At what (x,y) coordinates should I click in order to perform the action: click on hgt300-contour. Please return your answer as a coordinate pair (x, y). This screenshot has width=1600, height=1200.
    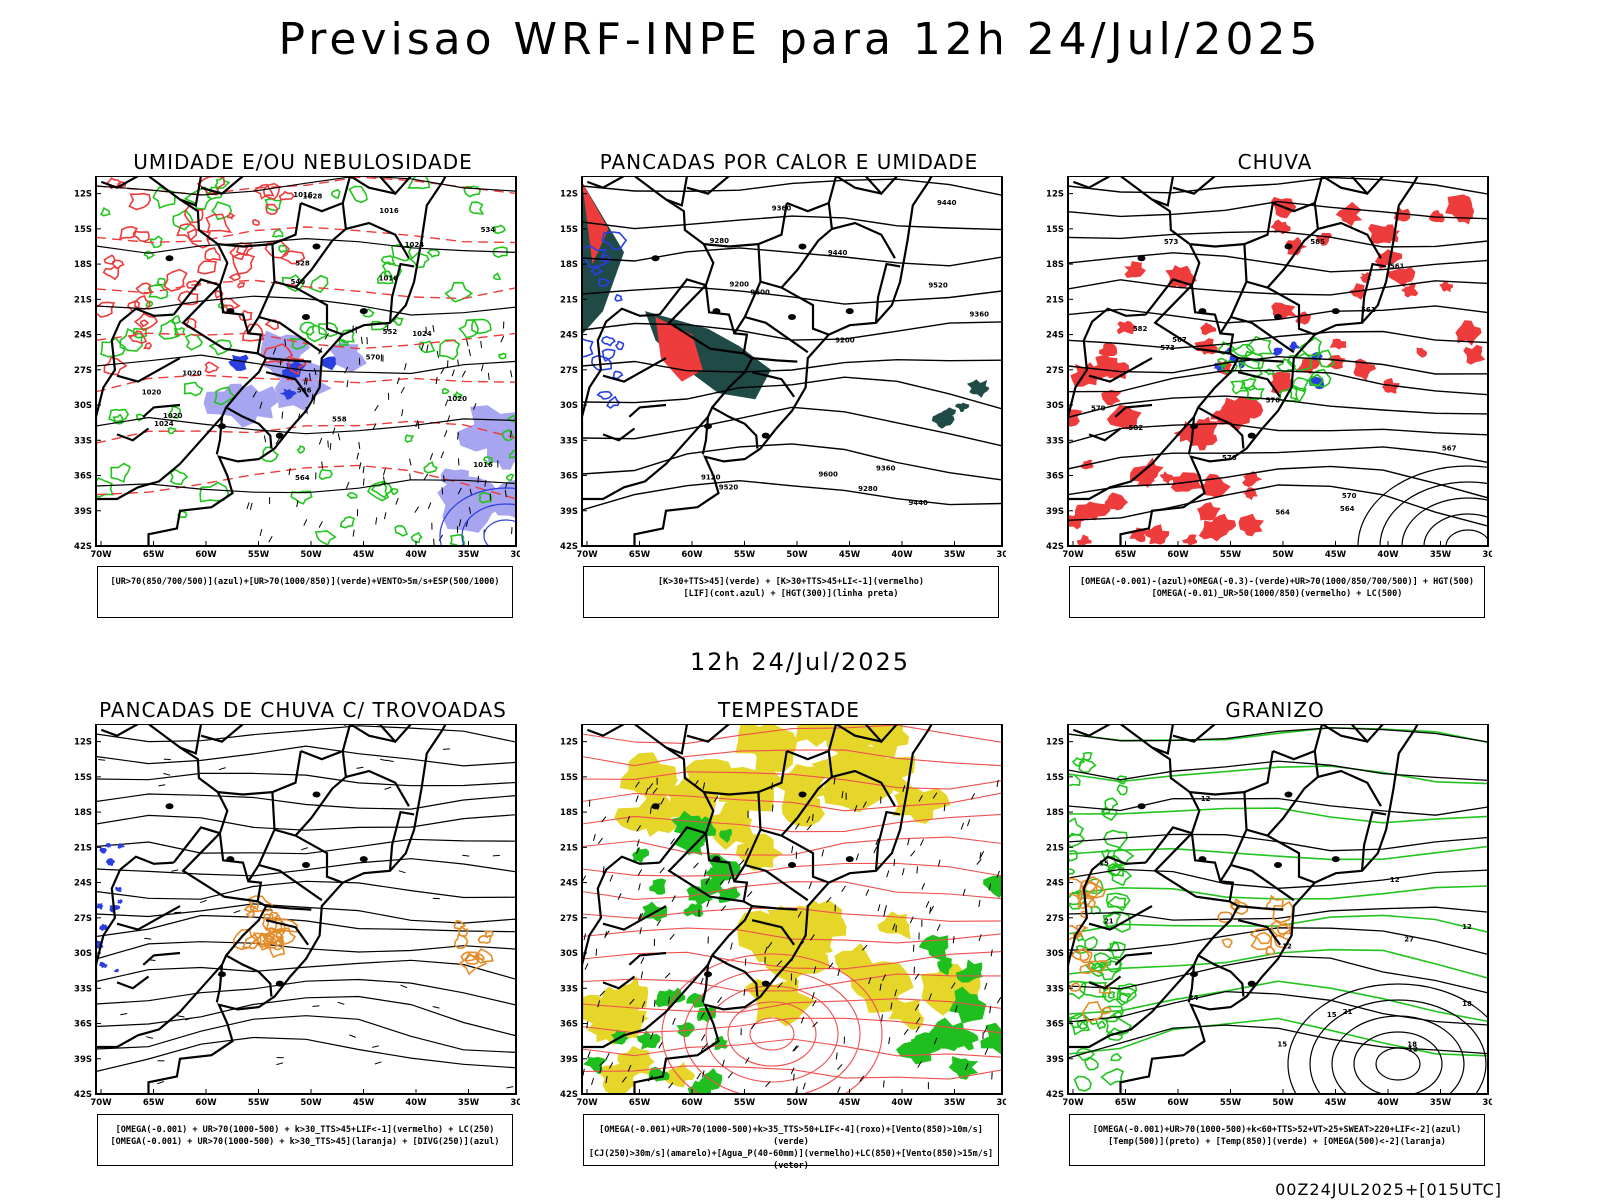
    Looking at the image, I should click on (792, 187).